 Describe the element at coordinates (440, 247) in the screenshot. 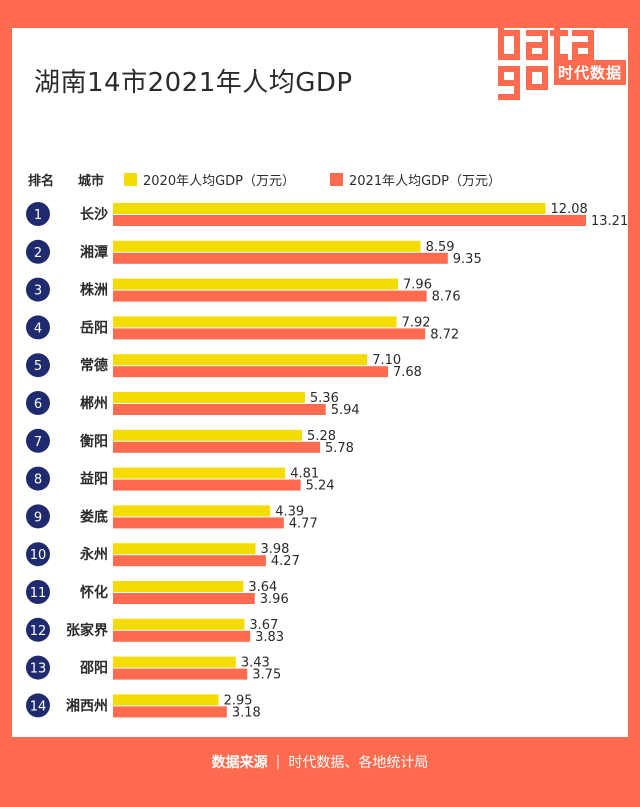

I see `value-label-2020: 8.59` at that location.